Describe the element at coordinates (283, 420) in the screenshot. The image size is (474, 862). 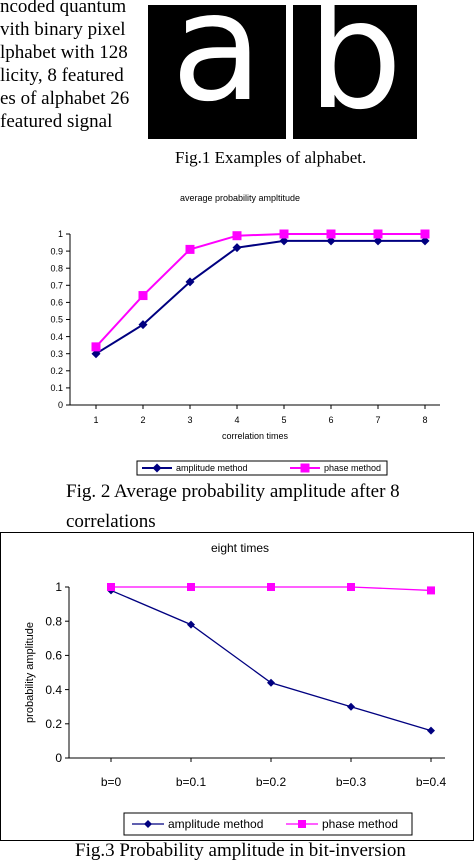
I see `x-tick-label: 5` at that location.